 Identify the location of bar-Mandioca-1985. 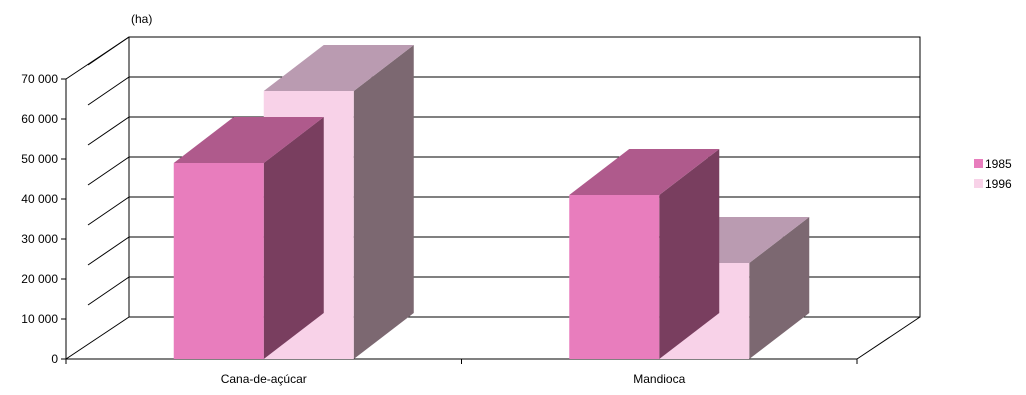
(644, 254).